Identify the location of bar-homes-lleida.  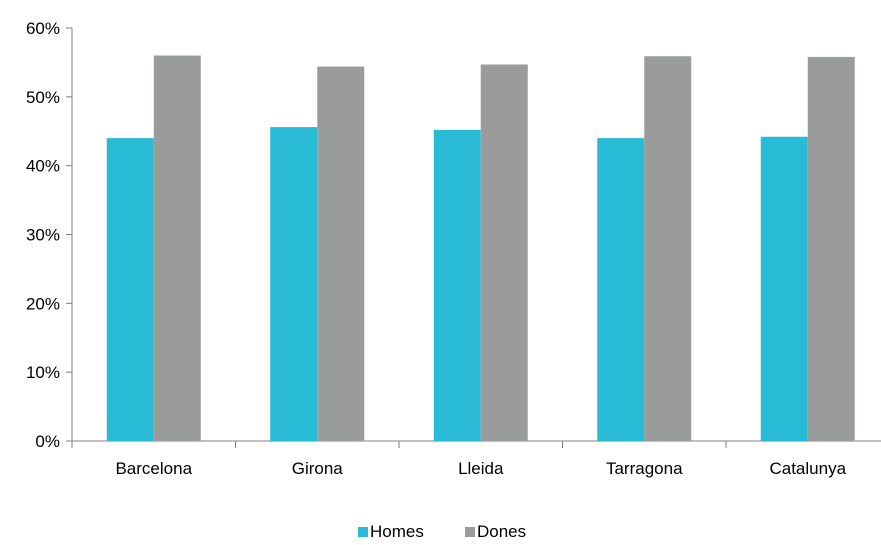
(457, 285).